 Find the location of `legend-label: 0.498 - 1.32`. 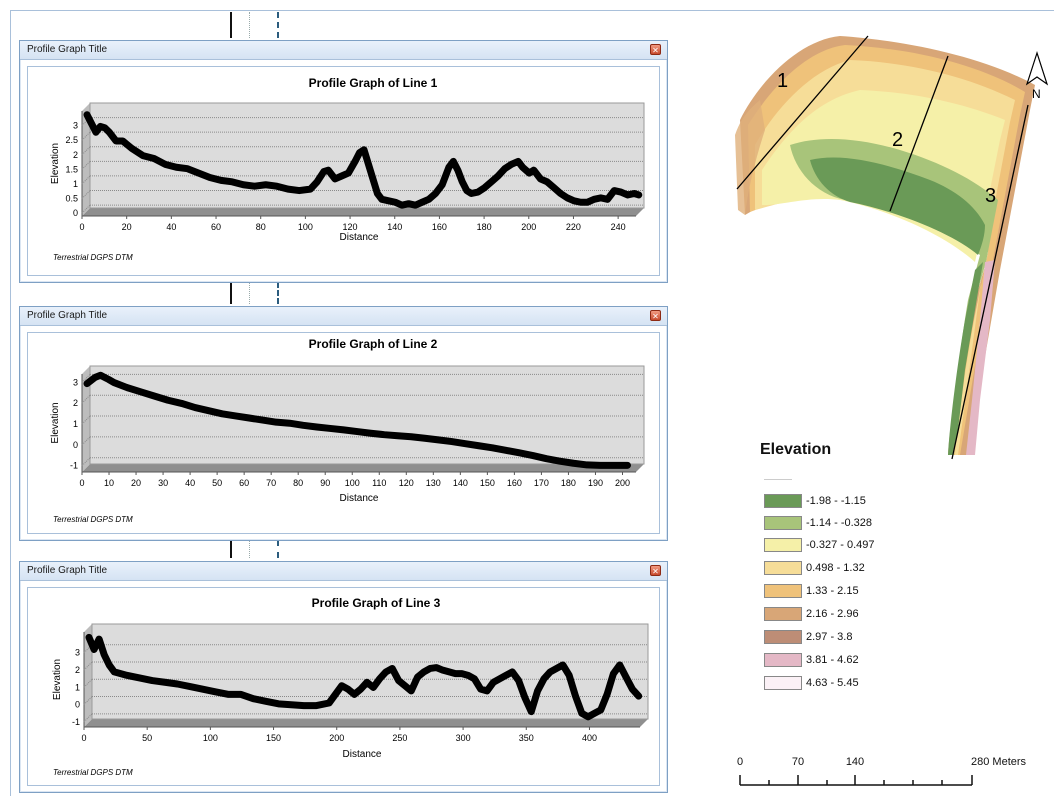

legend-label: 0.498 - 1.32 is located at coordinates (835, 568).